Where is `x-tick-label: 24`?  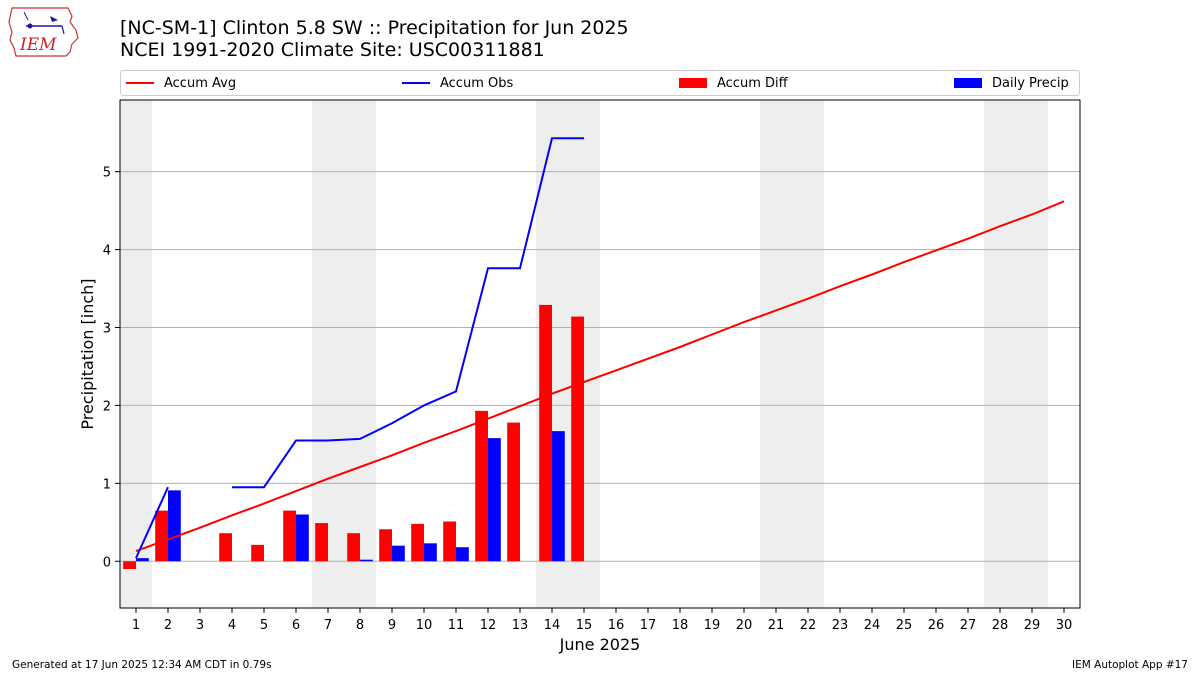 x-tick-label: 24 is located at coordinates (872, 625).